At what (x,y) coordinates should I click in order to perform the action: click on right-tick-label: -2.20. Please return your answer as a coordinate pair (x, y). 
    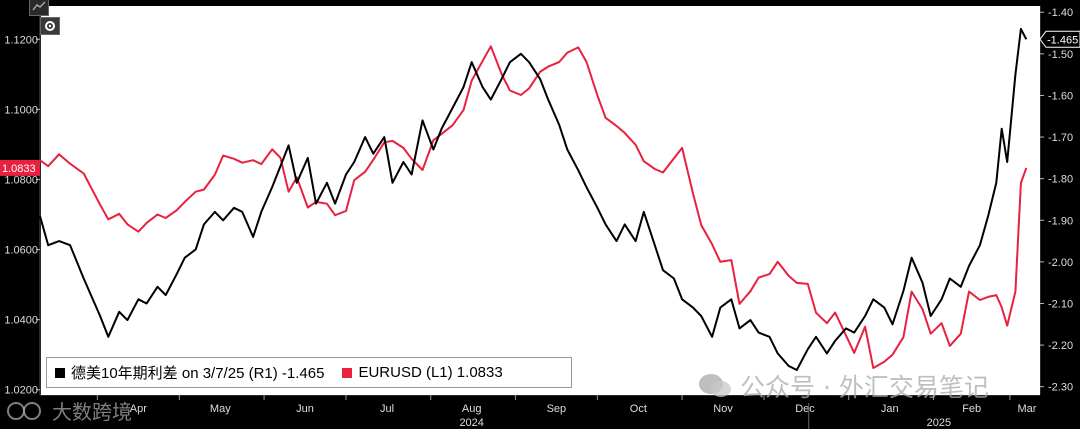
    Looking at the image, I should click on (1060, 346).